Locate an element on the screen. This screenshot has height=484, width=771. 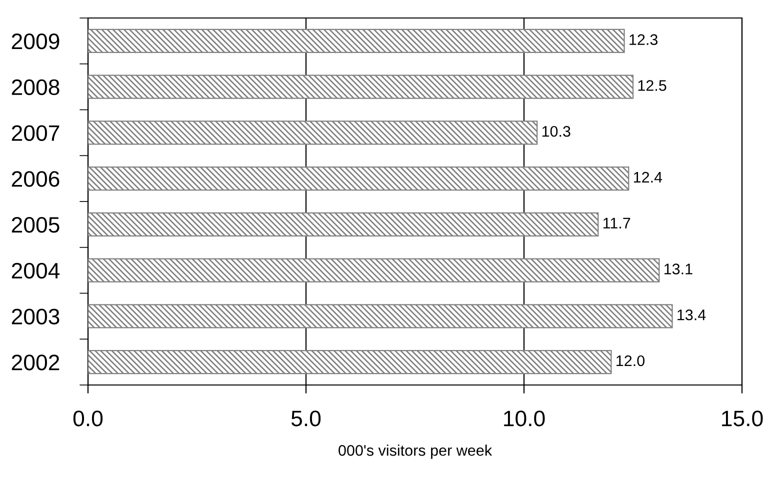
y-tick-label: 2008 is located at coordinates (36, 87).